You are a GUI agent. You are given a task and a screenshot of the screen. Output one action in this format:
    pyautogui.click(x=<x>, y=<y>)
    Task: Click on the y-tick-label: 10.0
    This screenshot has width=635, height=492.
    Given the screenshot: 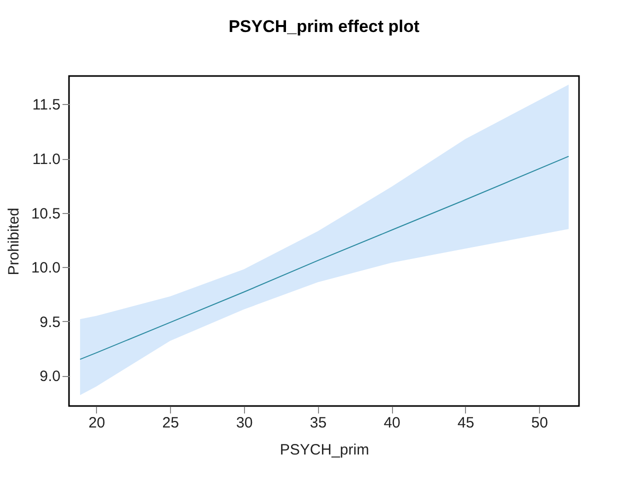 What is the action you would take?
    pyautogui.click(x=45, y=268)
    